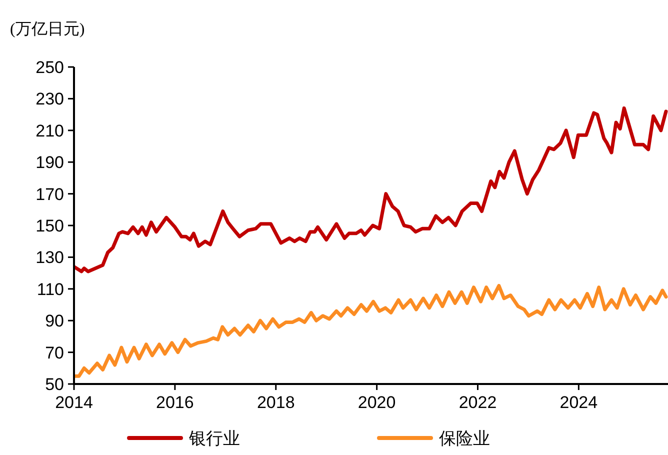 The image size is (668, 455). What do you see at coordinates (464, 438) in the screenshot?
I see `legend-label: 保险业` at bounding box center [464, 438].